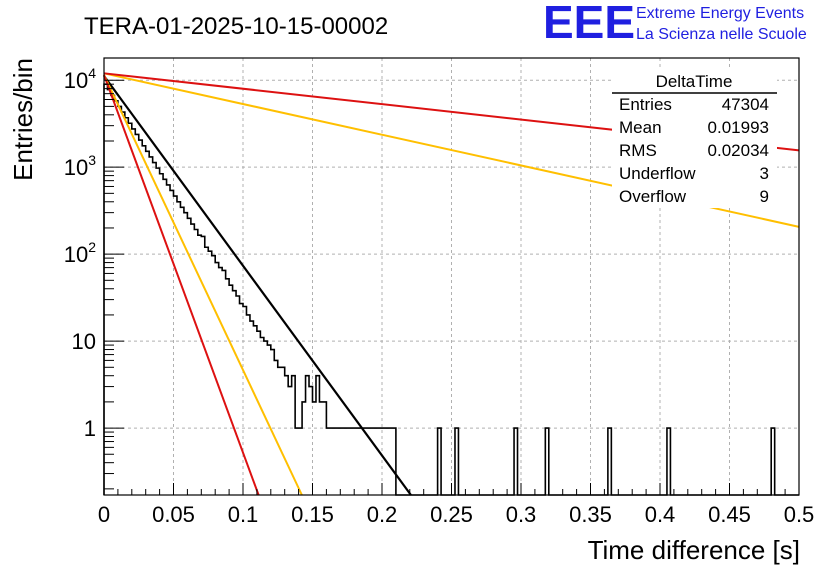  I want to click on fit-curve-red-steep, so click(181, 285).